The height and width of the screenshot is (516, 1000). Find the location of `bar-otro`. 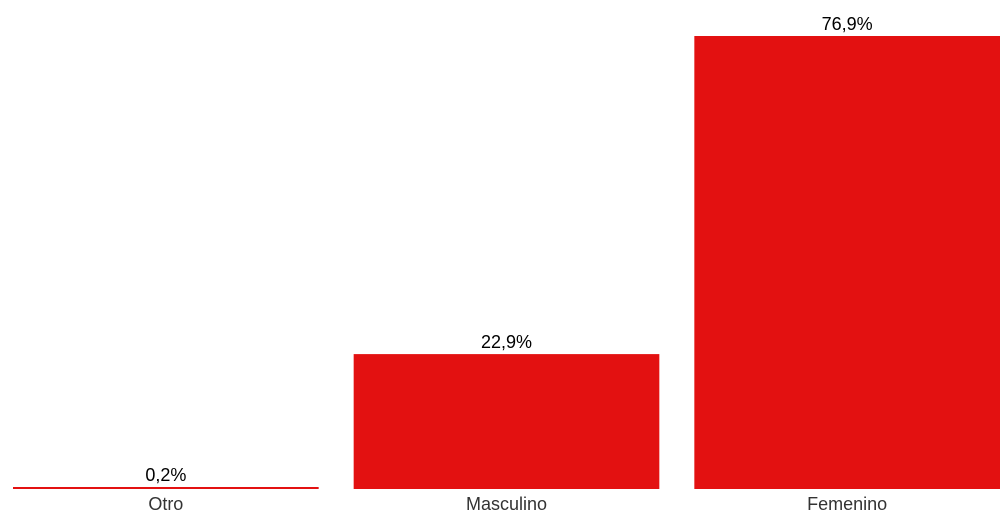

bar-otro is located at coordinates (166, 488).